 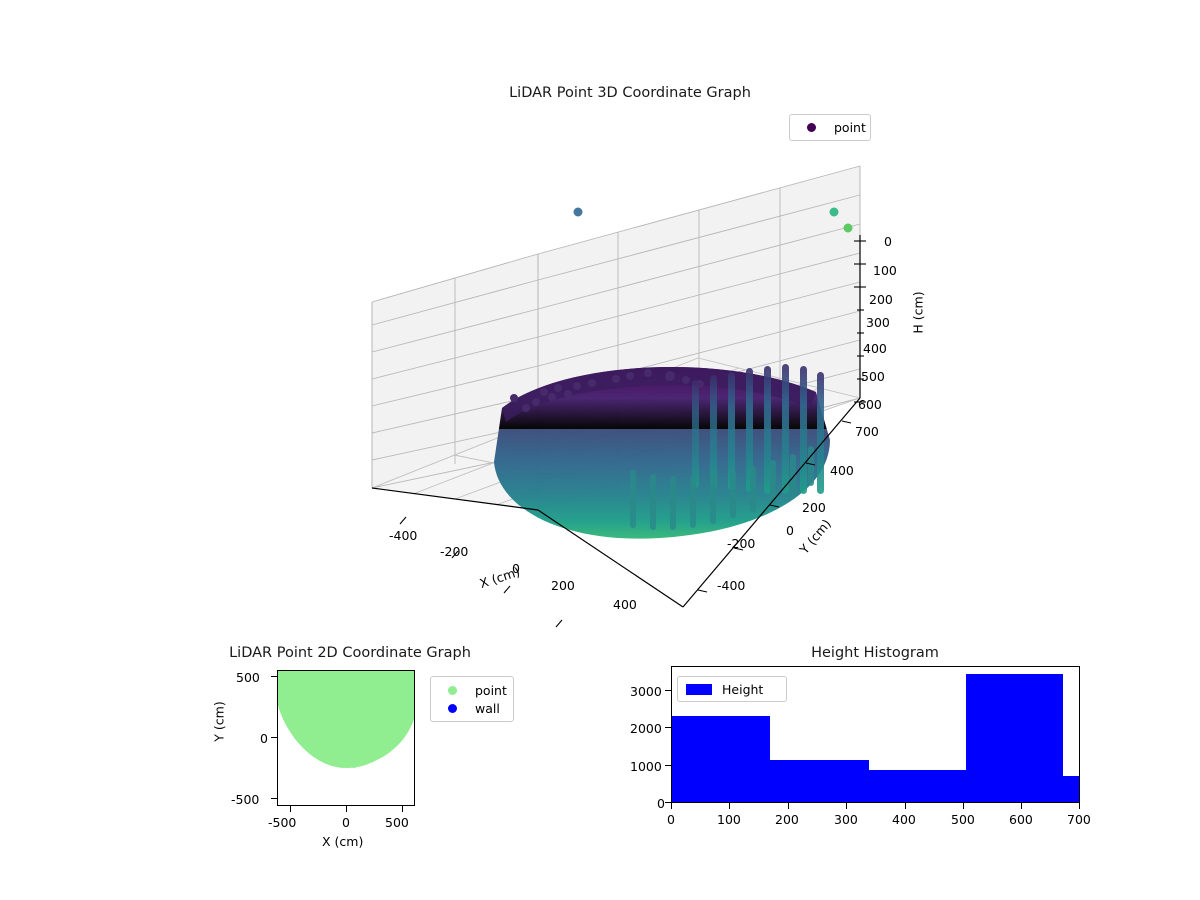 I want to click on histogram-ytickmark-2000, so click(x=668, y=728).